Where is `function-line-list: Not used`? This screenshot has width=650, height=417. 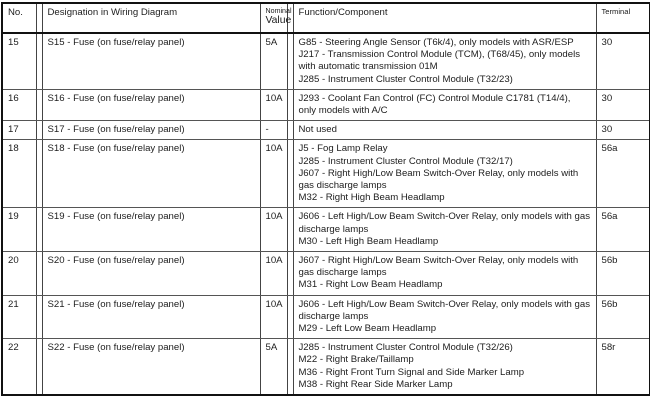 function-line-list: Not used is located at coordinates (445, 130).